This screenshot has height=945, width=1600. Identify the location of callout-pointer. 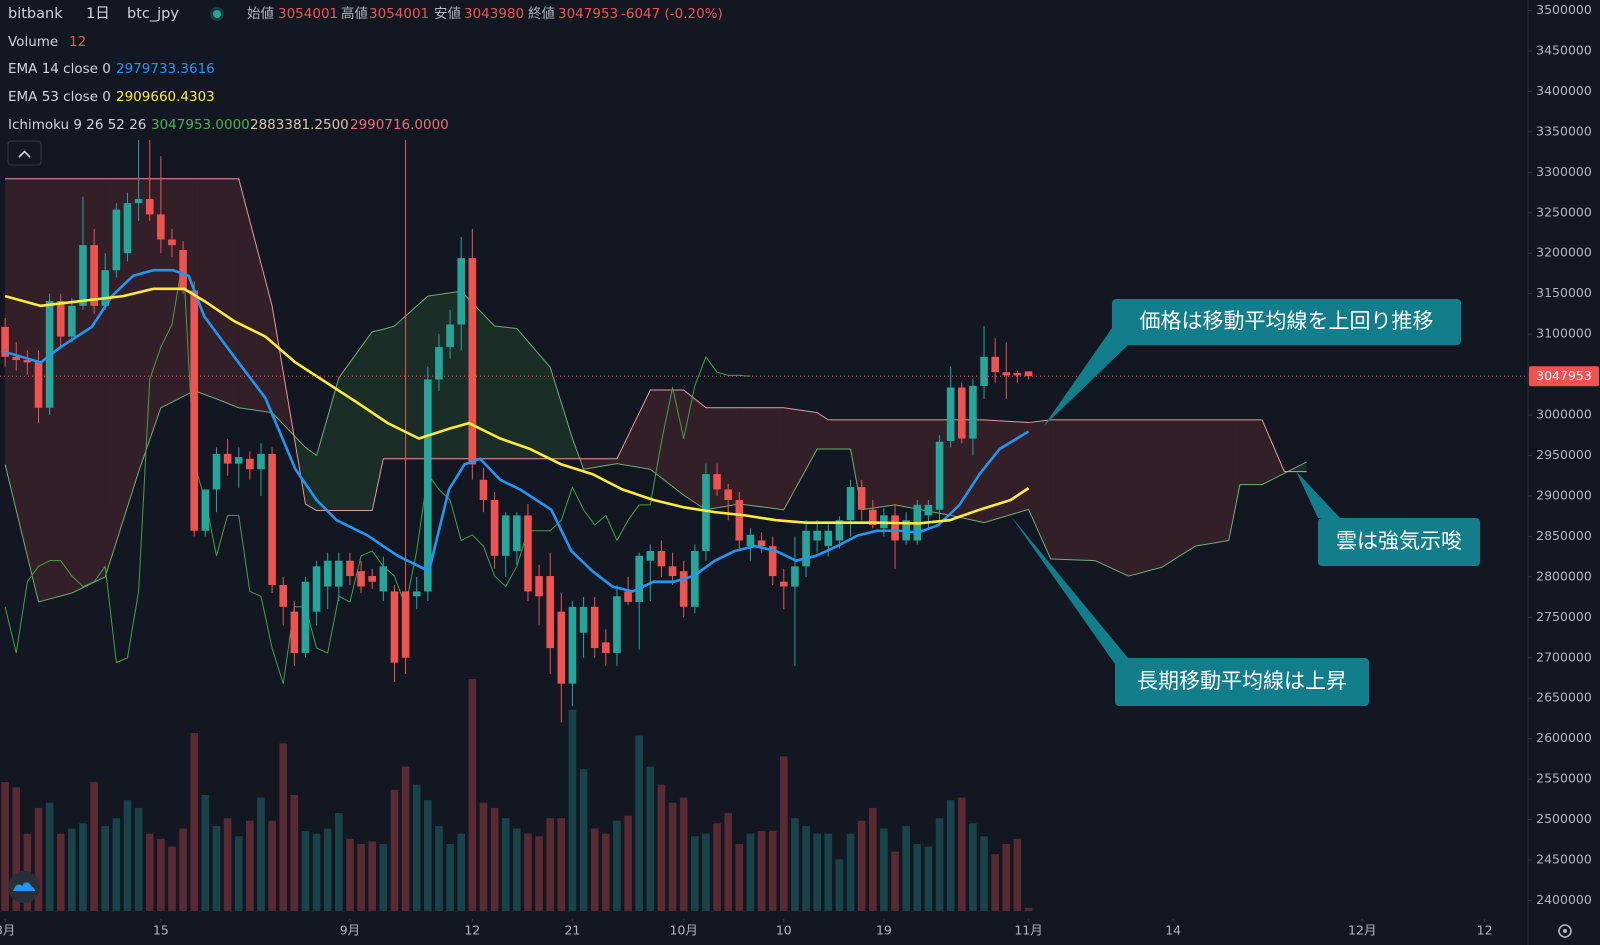
(1318, 494).